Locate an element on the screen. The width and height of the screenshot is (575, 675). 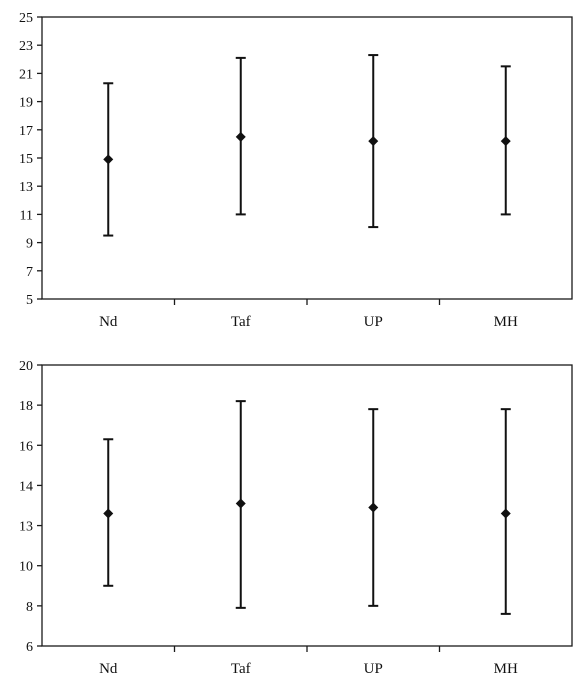
y-tick-label: 6 is located at coordinates (29, 647).